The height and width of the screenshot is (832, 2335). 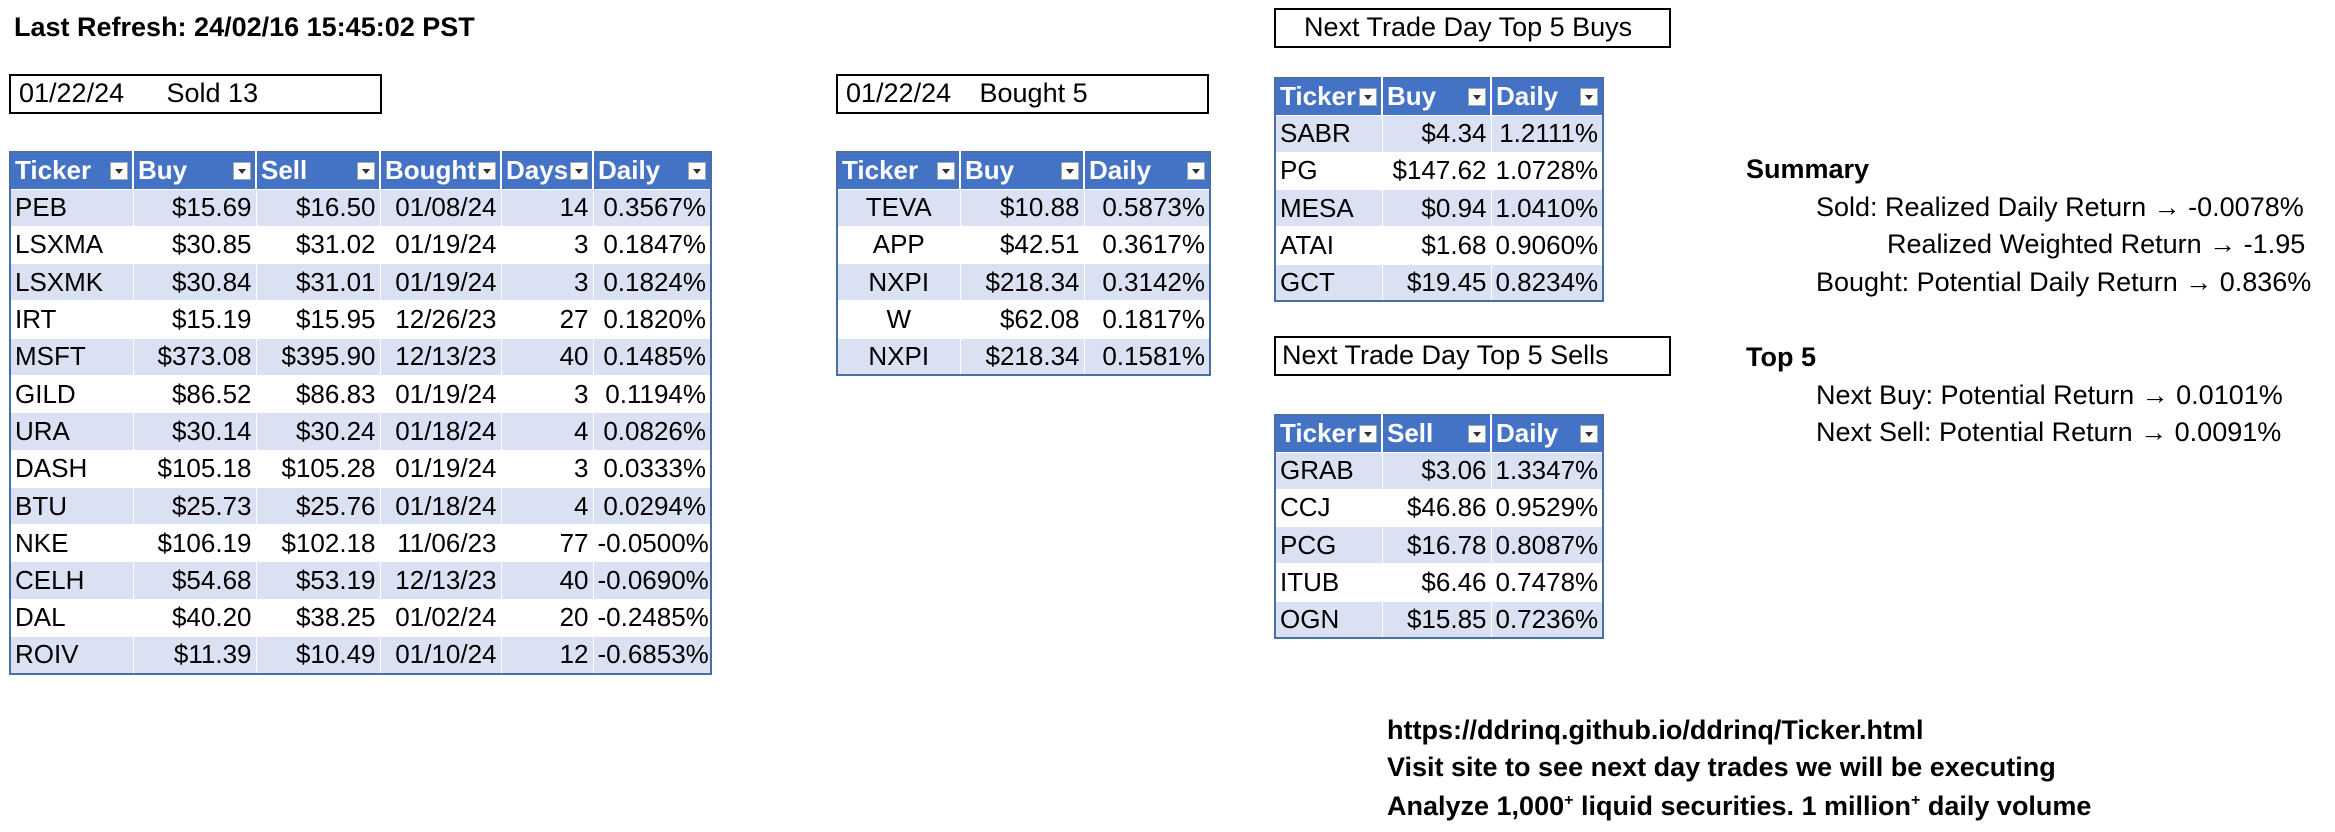 What do you see at coordinates (651, 580) in the screenshot?
I see `sold-cell-daily: -0.0690%` at bounding box center [651, 580].